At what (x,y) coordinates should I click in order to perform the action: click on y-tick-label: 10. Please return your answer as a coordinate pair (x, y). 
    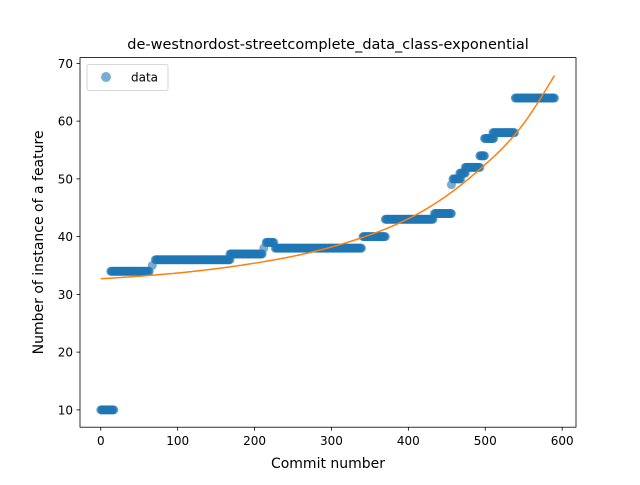
    Looking at the image, I should click on (65, 410).